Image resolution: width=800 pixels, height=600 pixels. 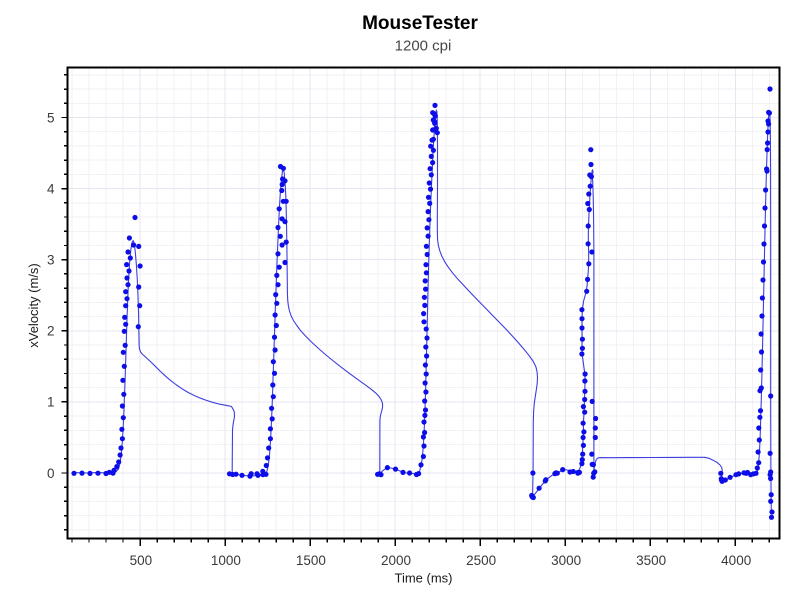 I want to click on svg-text: 3500, so click(x=651, y=560).